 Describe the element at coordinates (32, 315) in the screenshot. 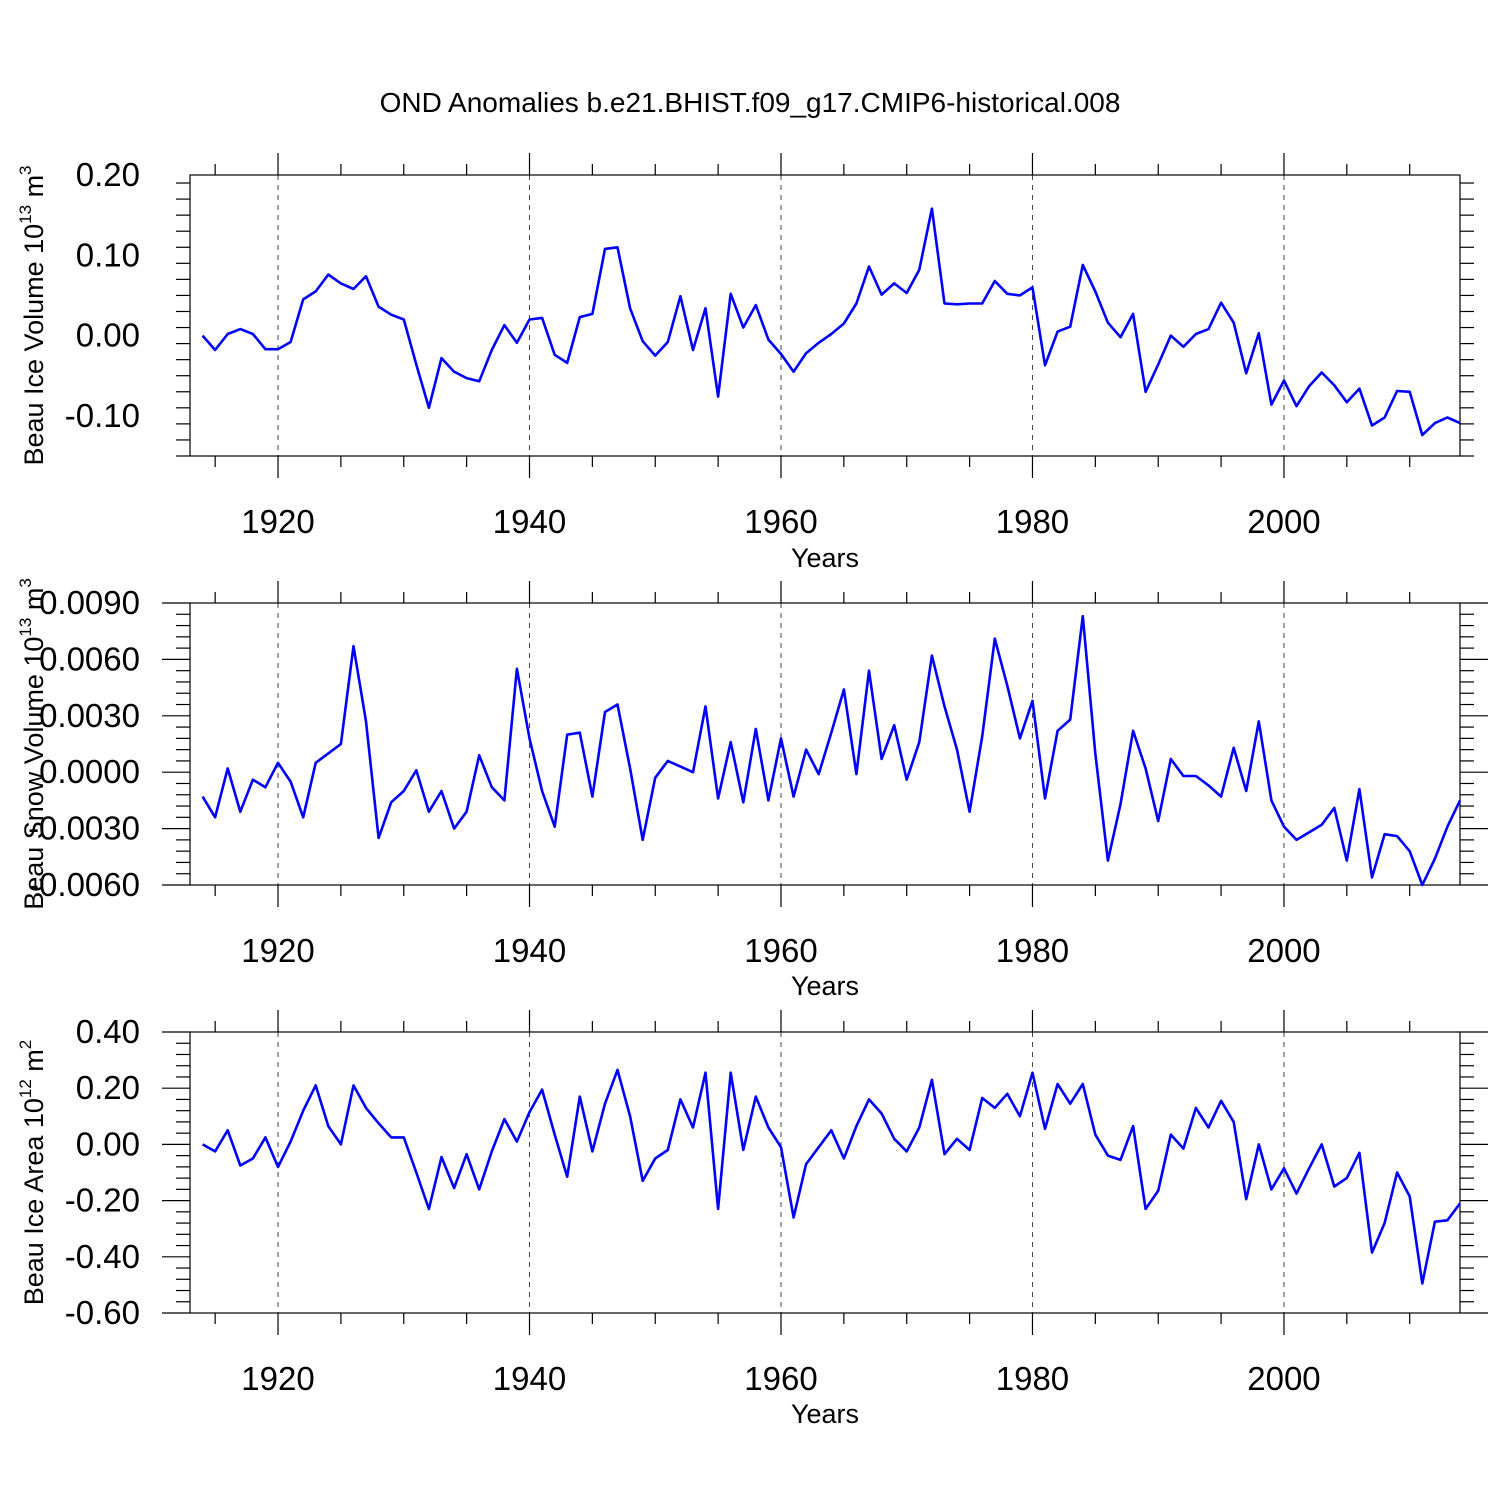

I see `y-axis-label: Beau Ice Volume 1013 m3` at that location.